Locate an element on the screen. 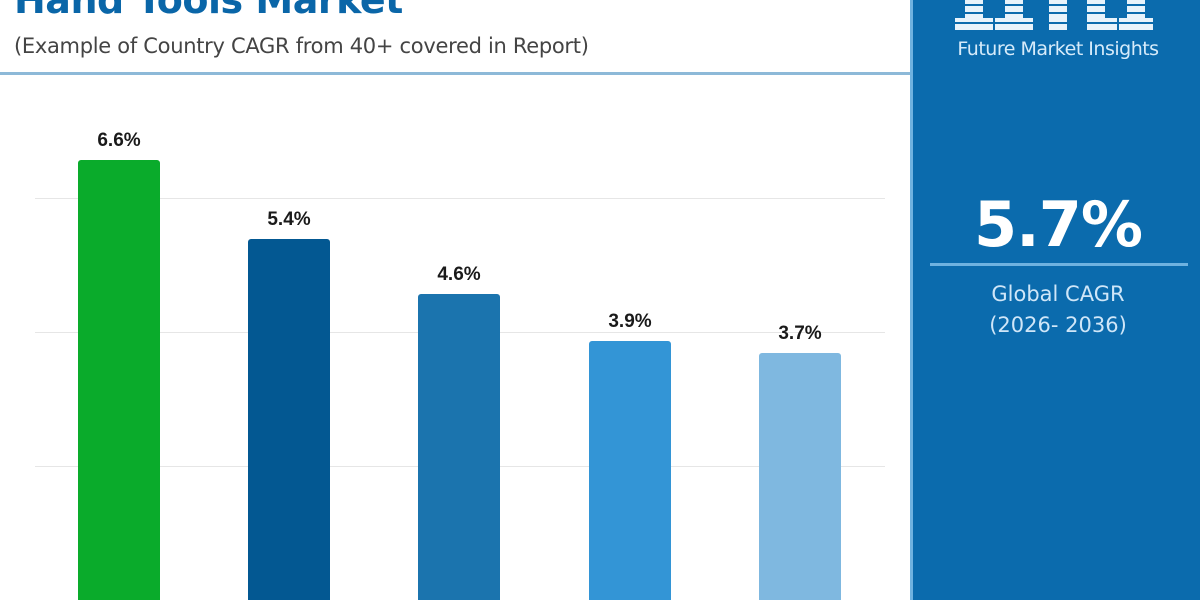  global-cagr-period: (2026- 2036) is located at coordinates (1058, 325).